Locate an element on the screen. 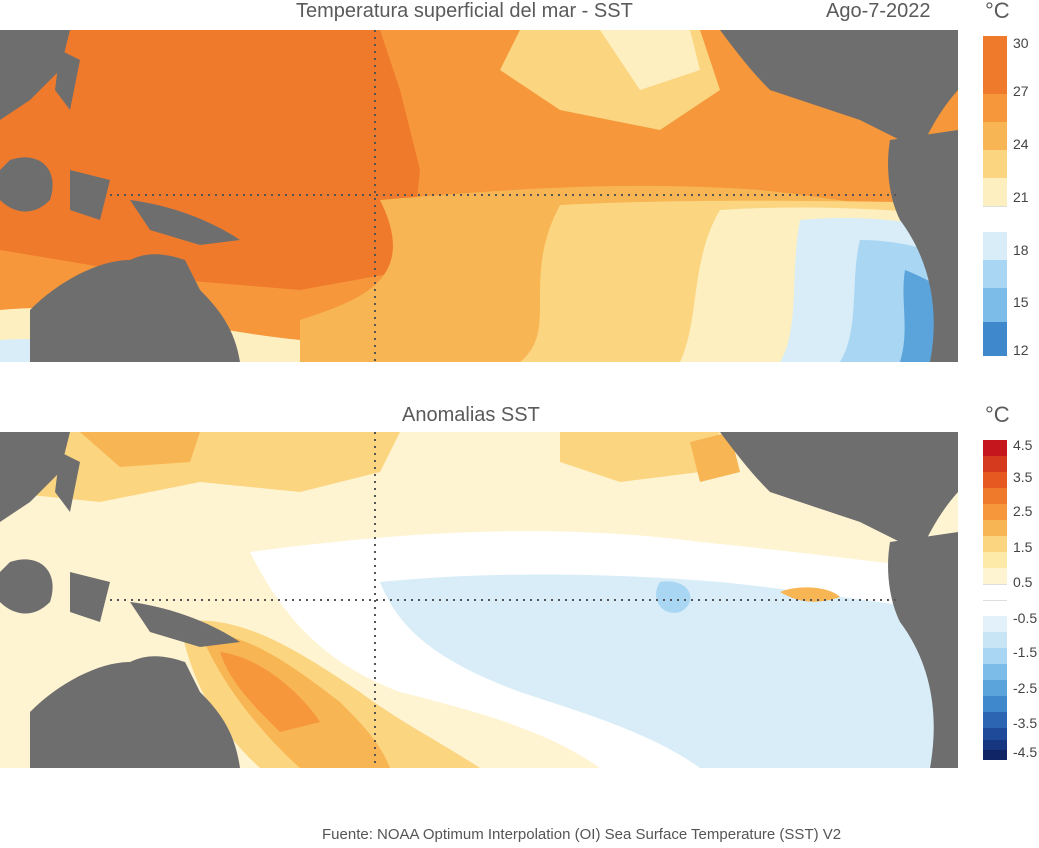 This screenshot has height=848, width=1039. sst-cb-label-21: 21 is located at coordinates (1021, 197).